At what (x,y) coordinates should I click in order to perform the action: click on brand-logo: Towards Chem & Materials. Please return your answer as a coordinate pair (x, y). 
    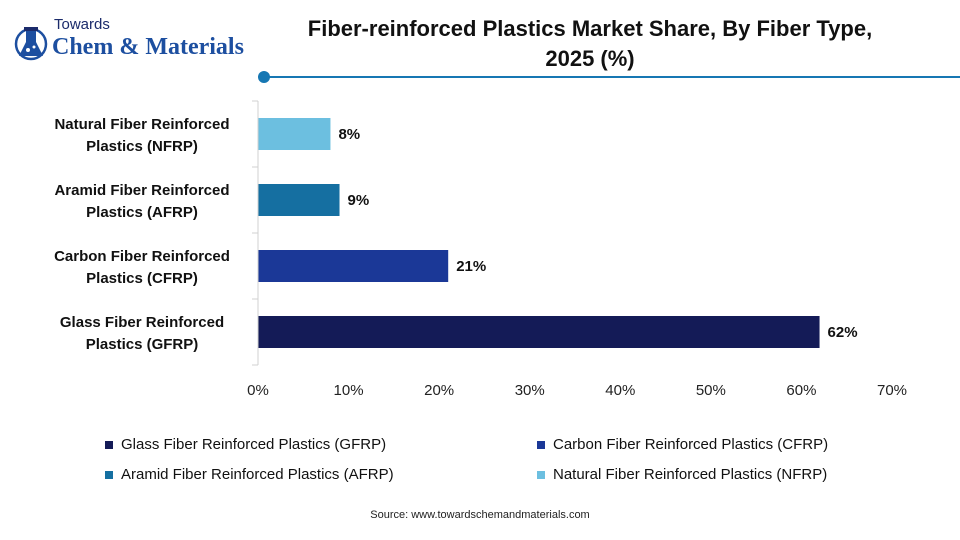
    Looking at the image, I should click on (134, 44).